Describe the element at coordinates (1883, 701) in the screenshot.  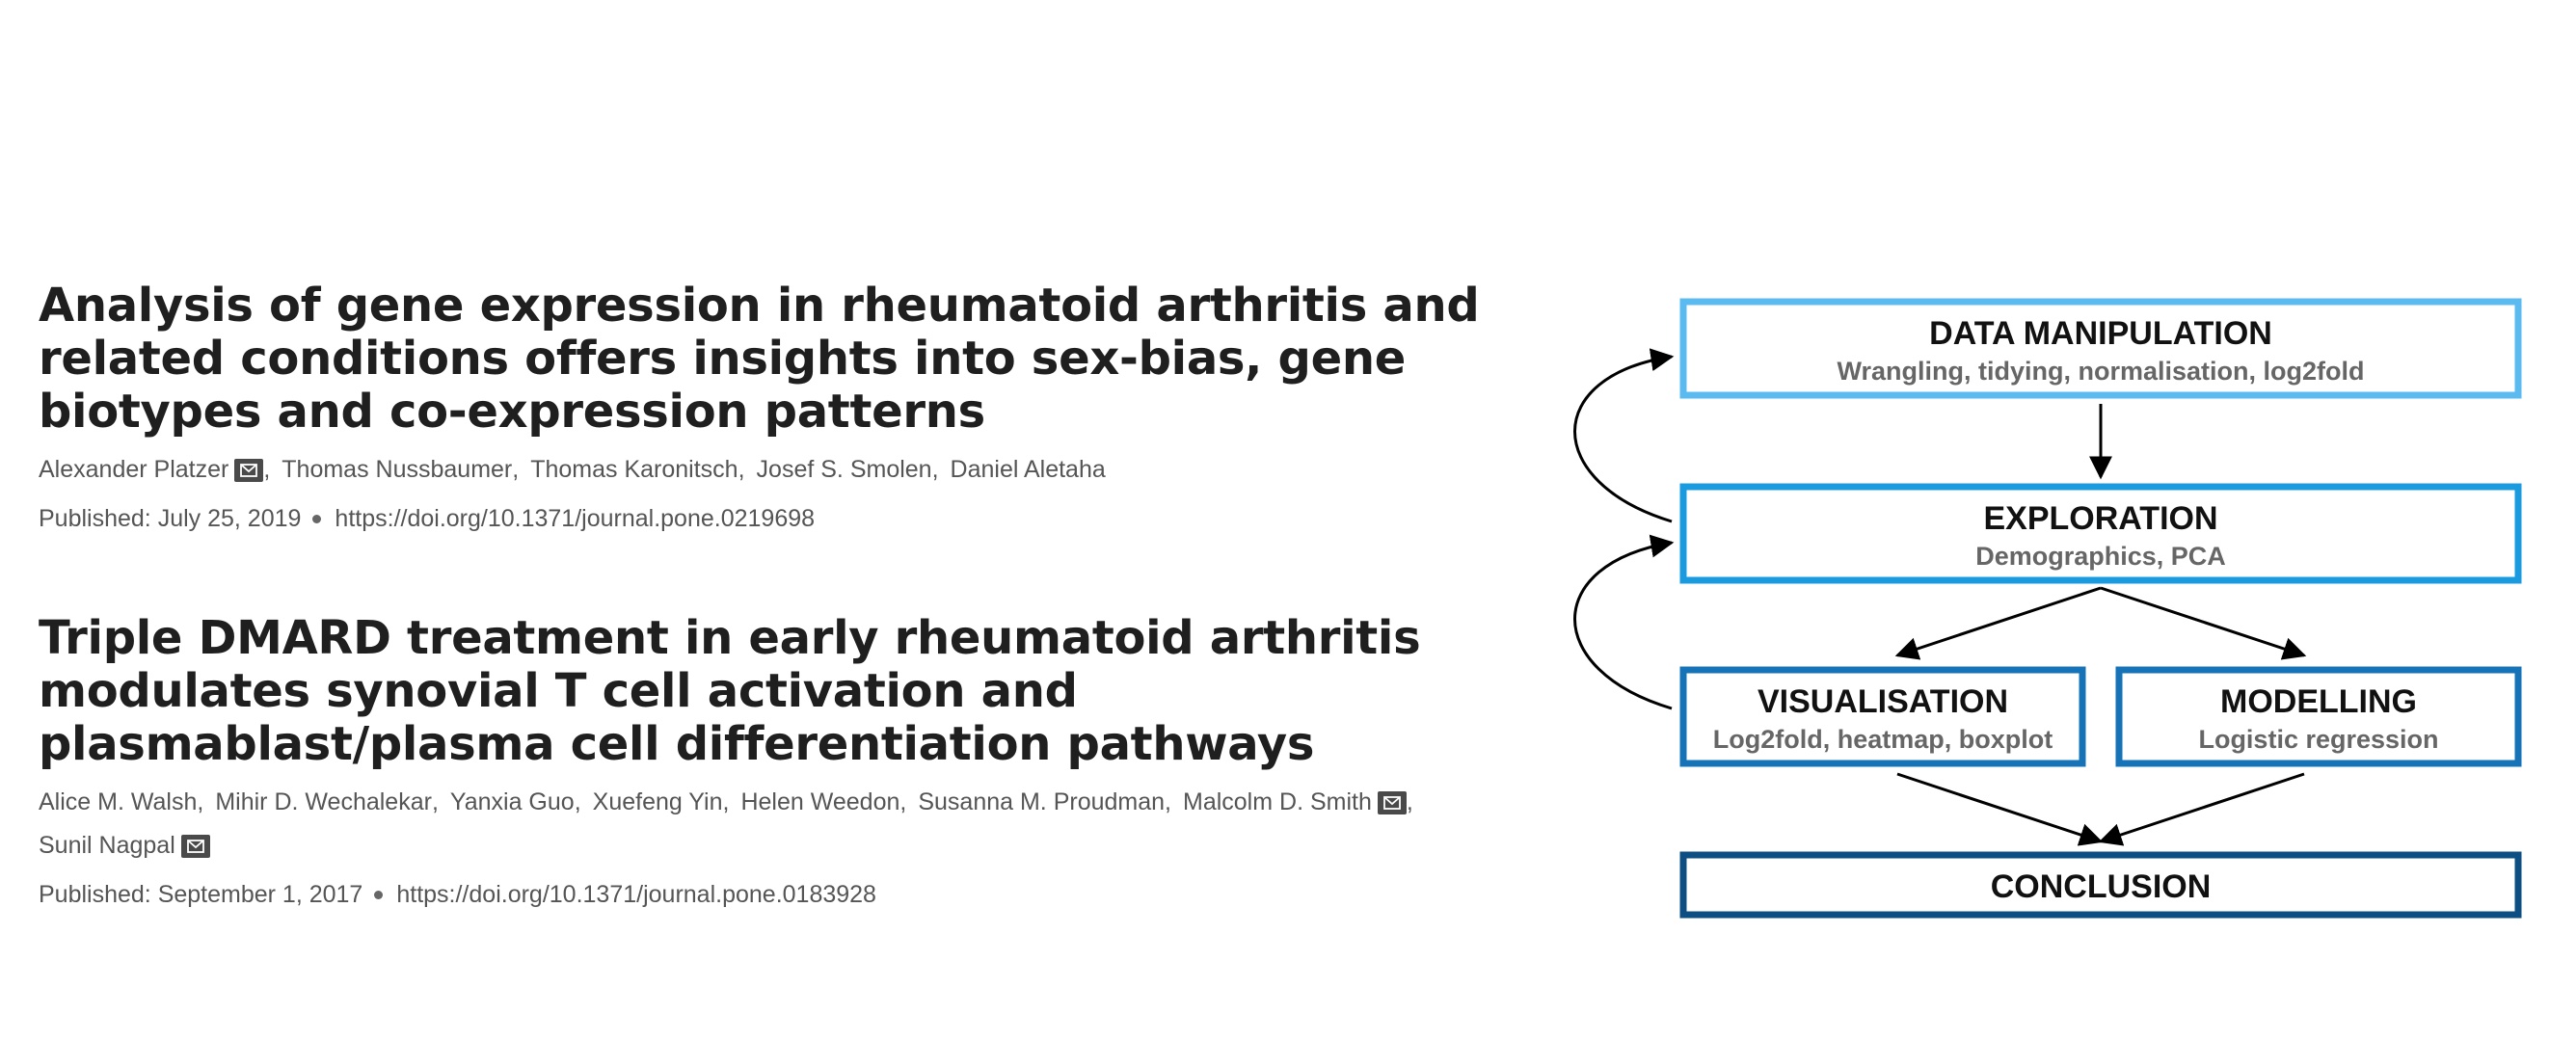
I see `box-title: VISUALISATION` at that location.